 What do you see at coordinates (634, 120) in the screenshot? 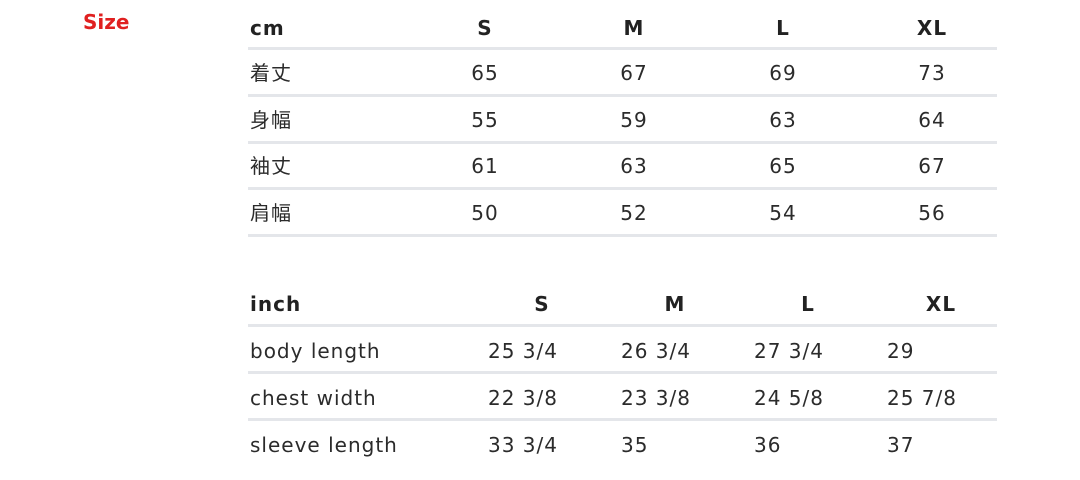
I see `cell: 59` at bounding box center [634, 120].